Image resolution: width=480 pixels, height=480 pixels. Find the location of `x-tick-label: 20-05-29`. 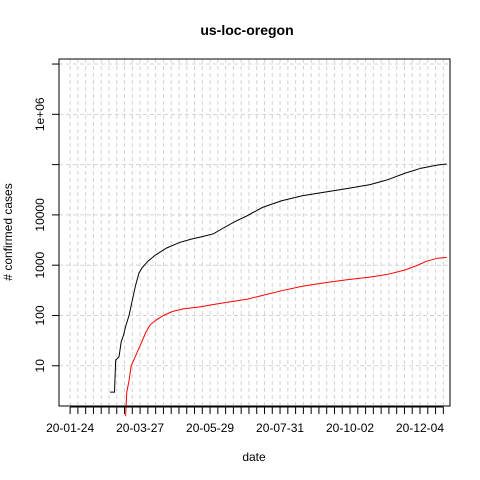

x-tick-label: 20-05-29 is located at coordinates (210, 428).